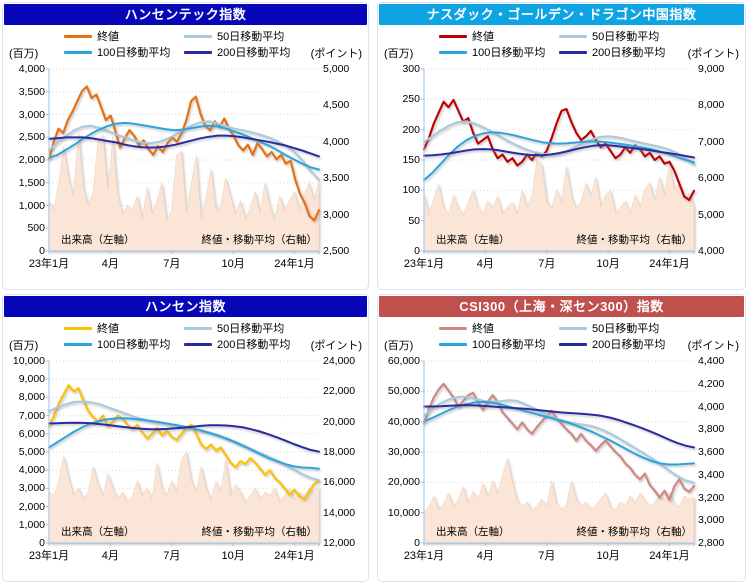 The height and width of the screenshot is (587, 750). What do you see at coordinates (339, 543) in the screenshot?
I see `right-axis-tick: 12,000` at bounding box center [339, 543].